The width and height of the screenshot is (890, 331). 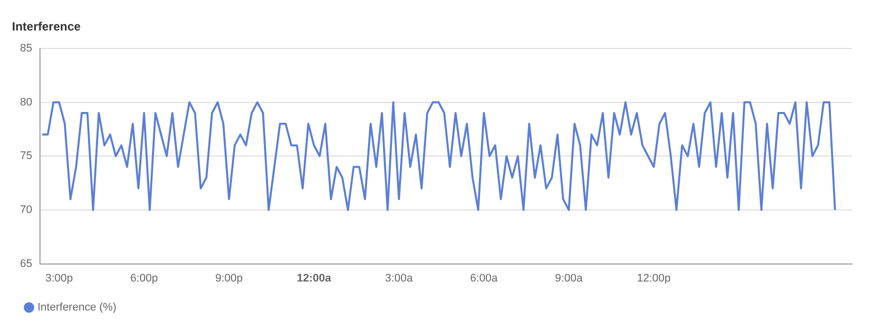 What do you see at coordinates (314, 278) in the screenshot?
I see `x-tick-label: 12:00a` at bounding box center [314, 278].